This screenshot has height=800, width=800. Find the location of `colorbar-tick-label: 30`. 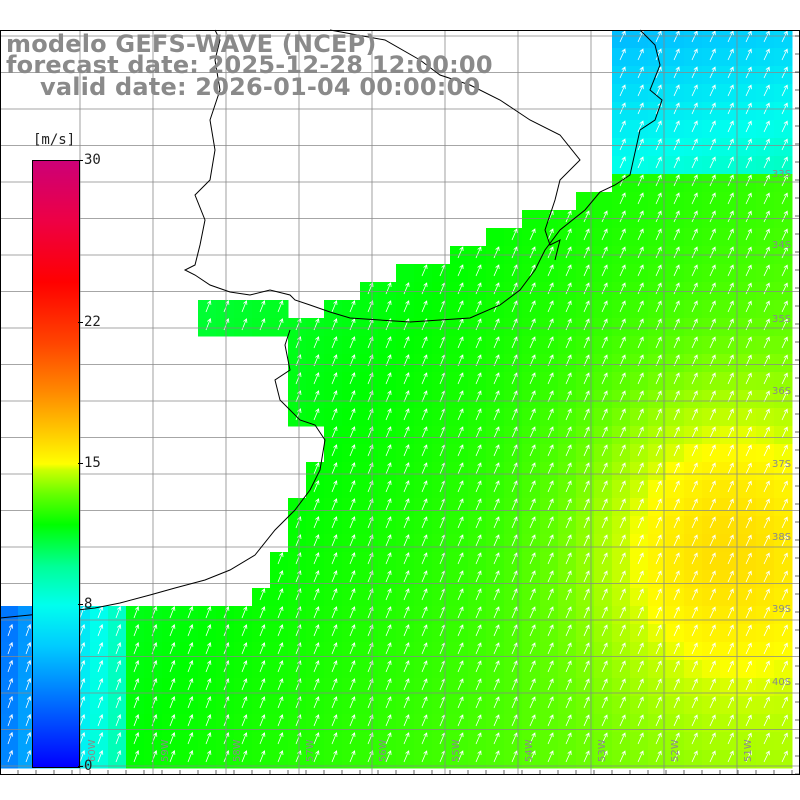

colorbar-tick-label: 30 is located at coordinates (92, 160).